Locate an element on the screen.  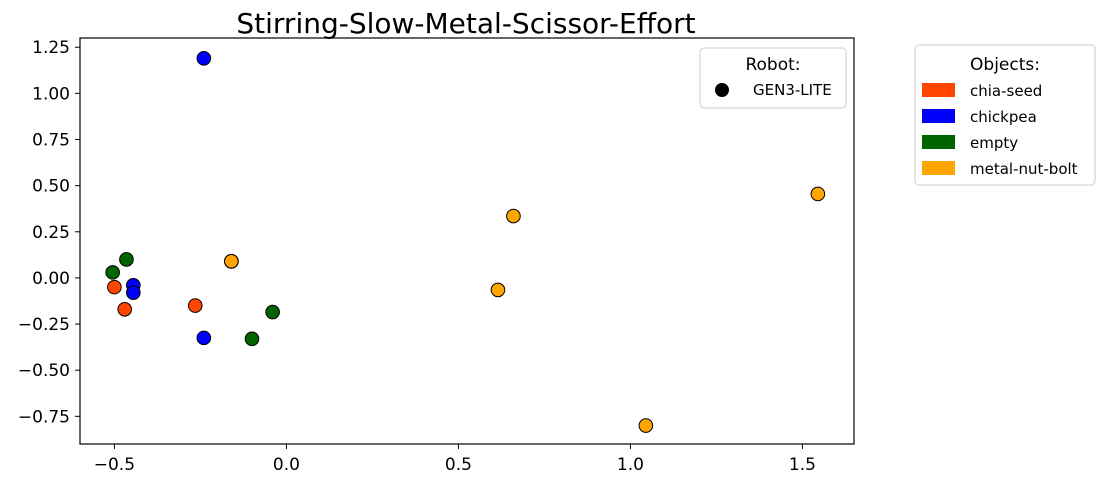
legend-label-metal-nut-bolt: metal-nut-bolt is located at coordinates (1024, 169).